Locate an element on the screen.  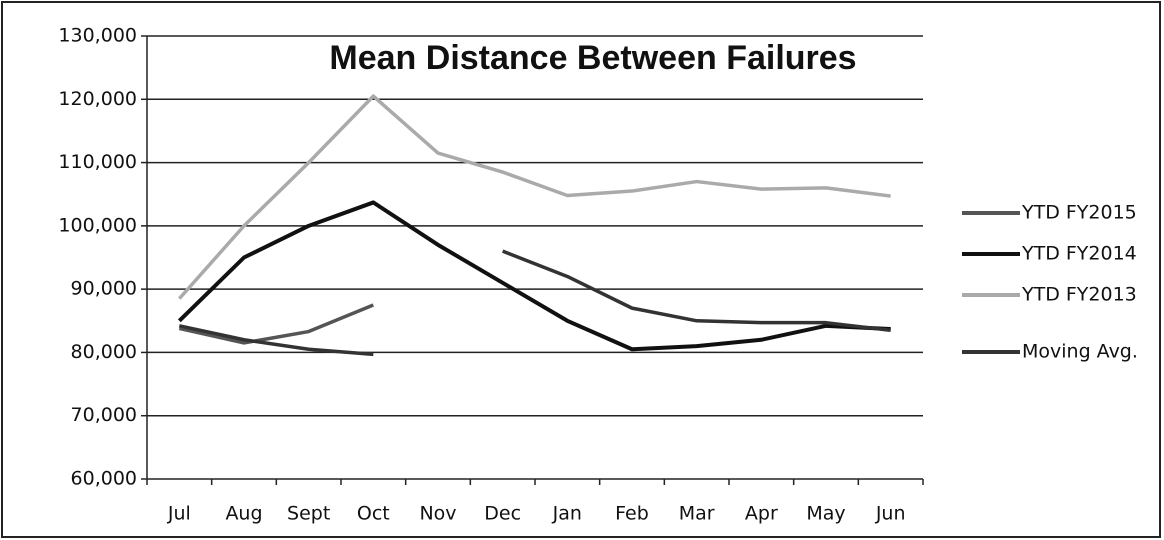
x-tick-label: Sept is located at coordinates (308, 514).